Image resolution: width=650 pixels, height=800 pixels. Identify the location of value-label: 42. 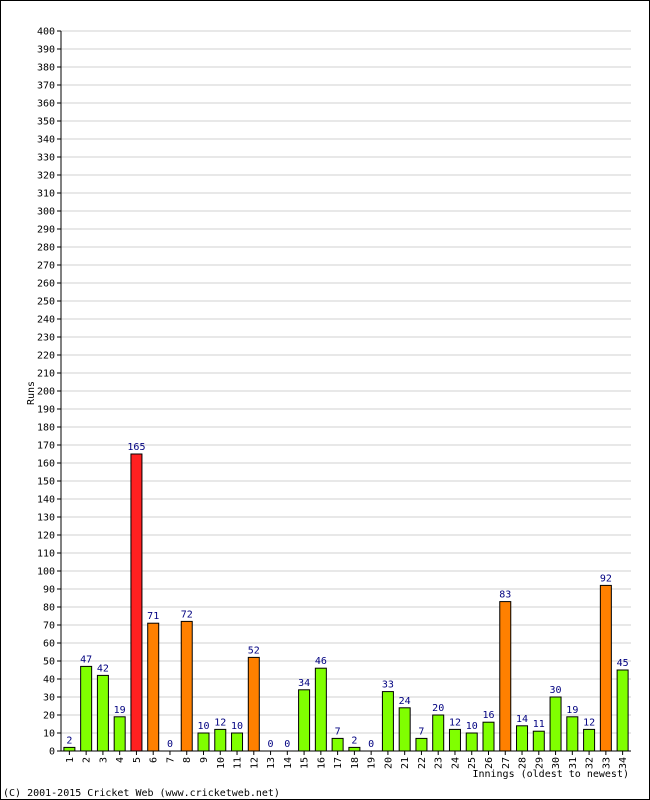
(103, 668).